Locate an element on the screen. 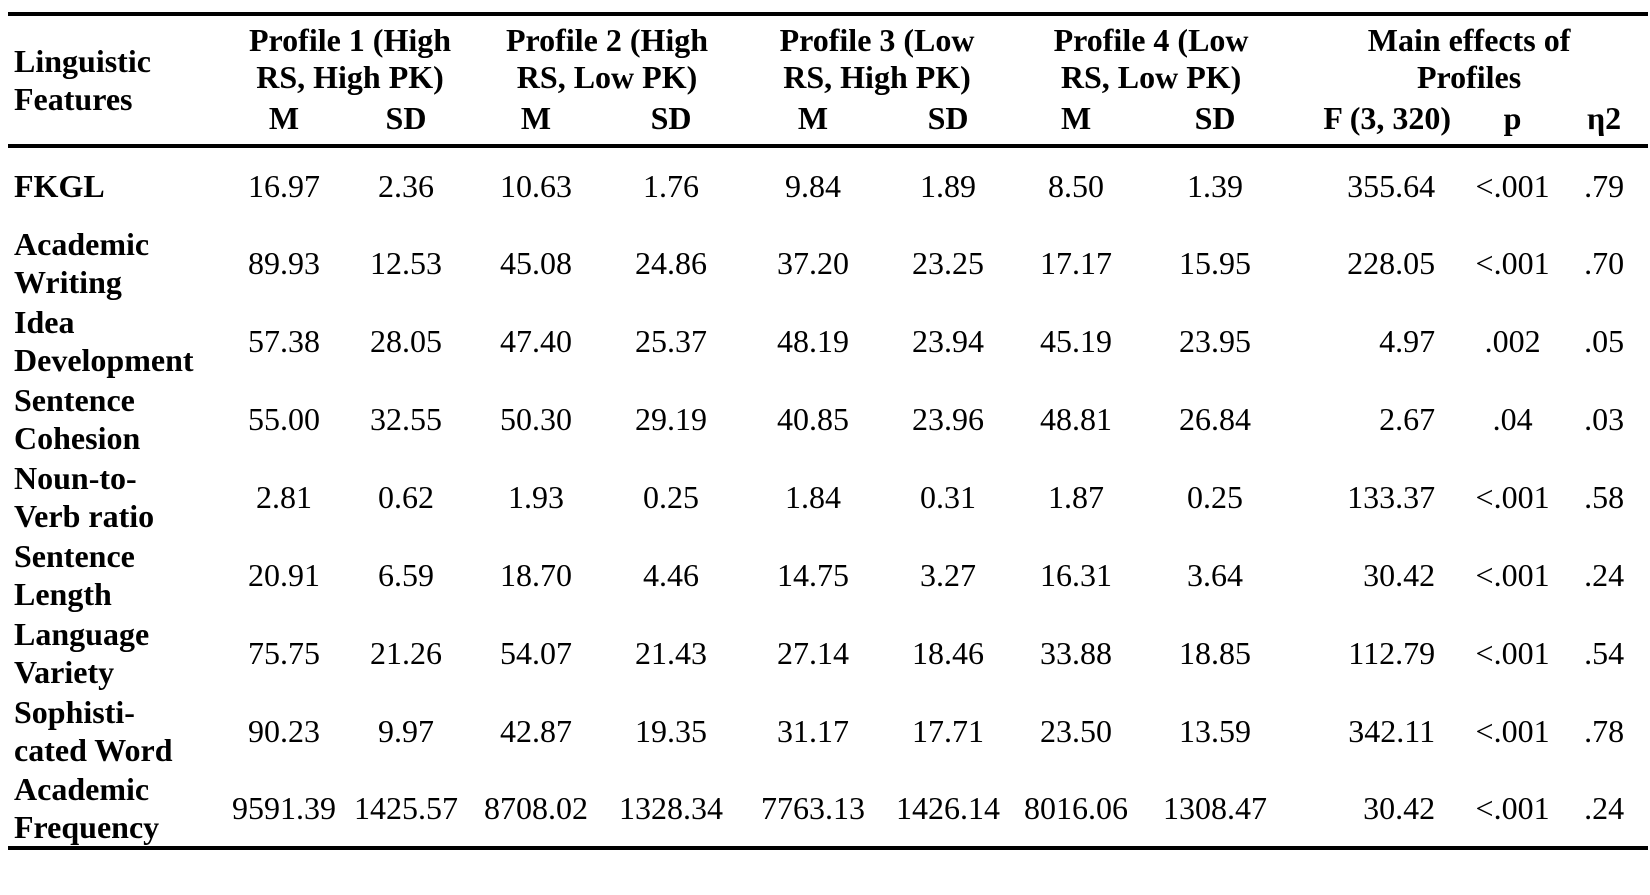 The image size is (1650, 895). row-label: Idea Development is located at coordinates (104, 341).